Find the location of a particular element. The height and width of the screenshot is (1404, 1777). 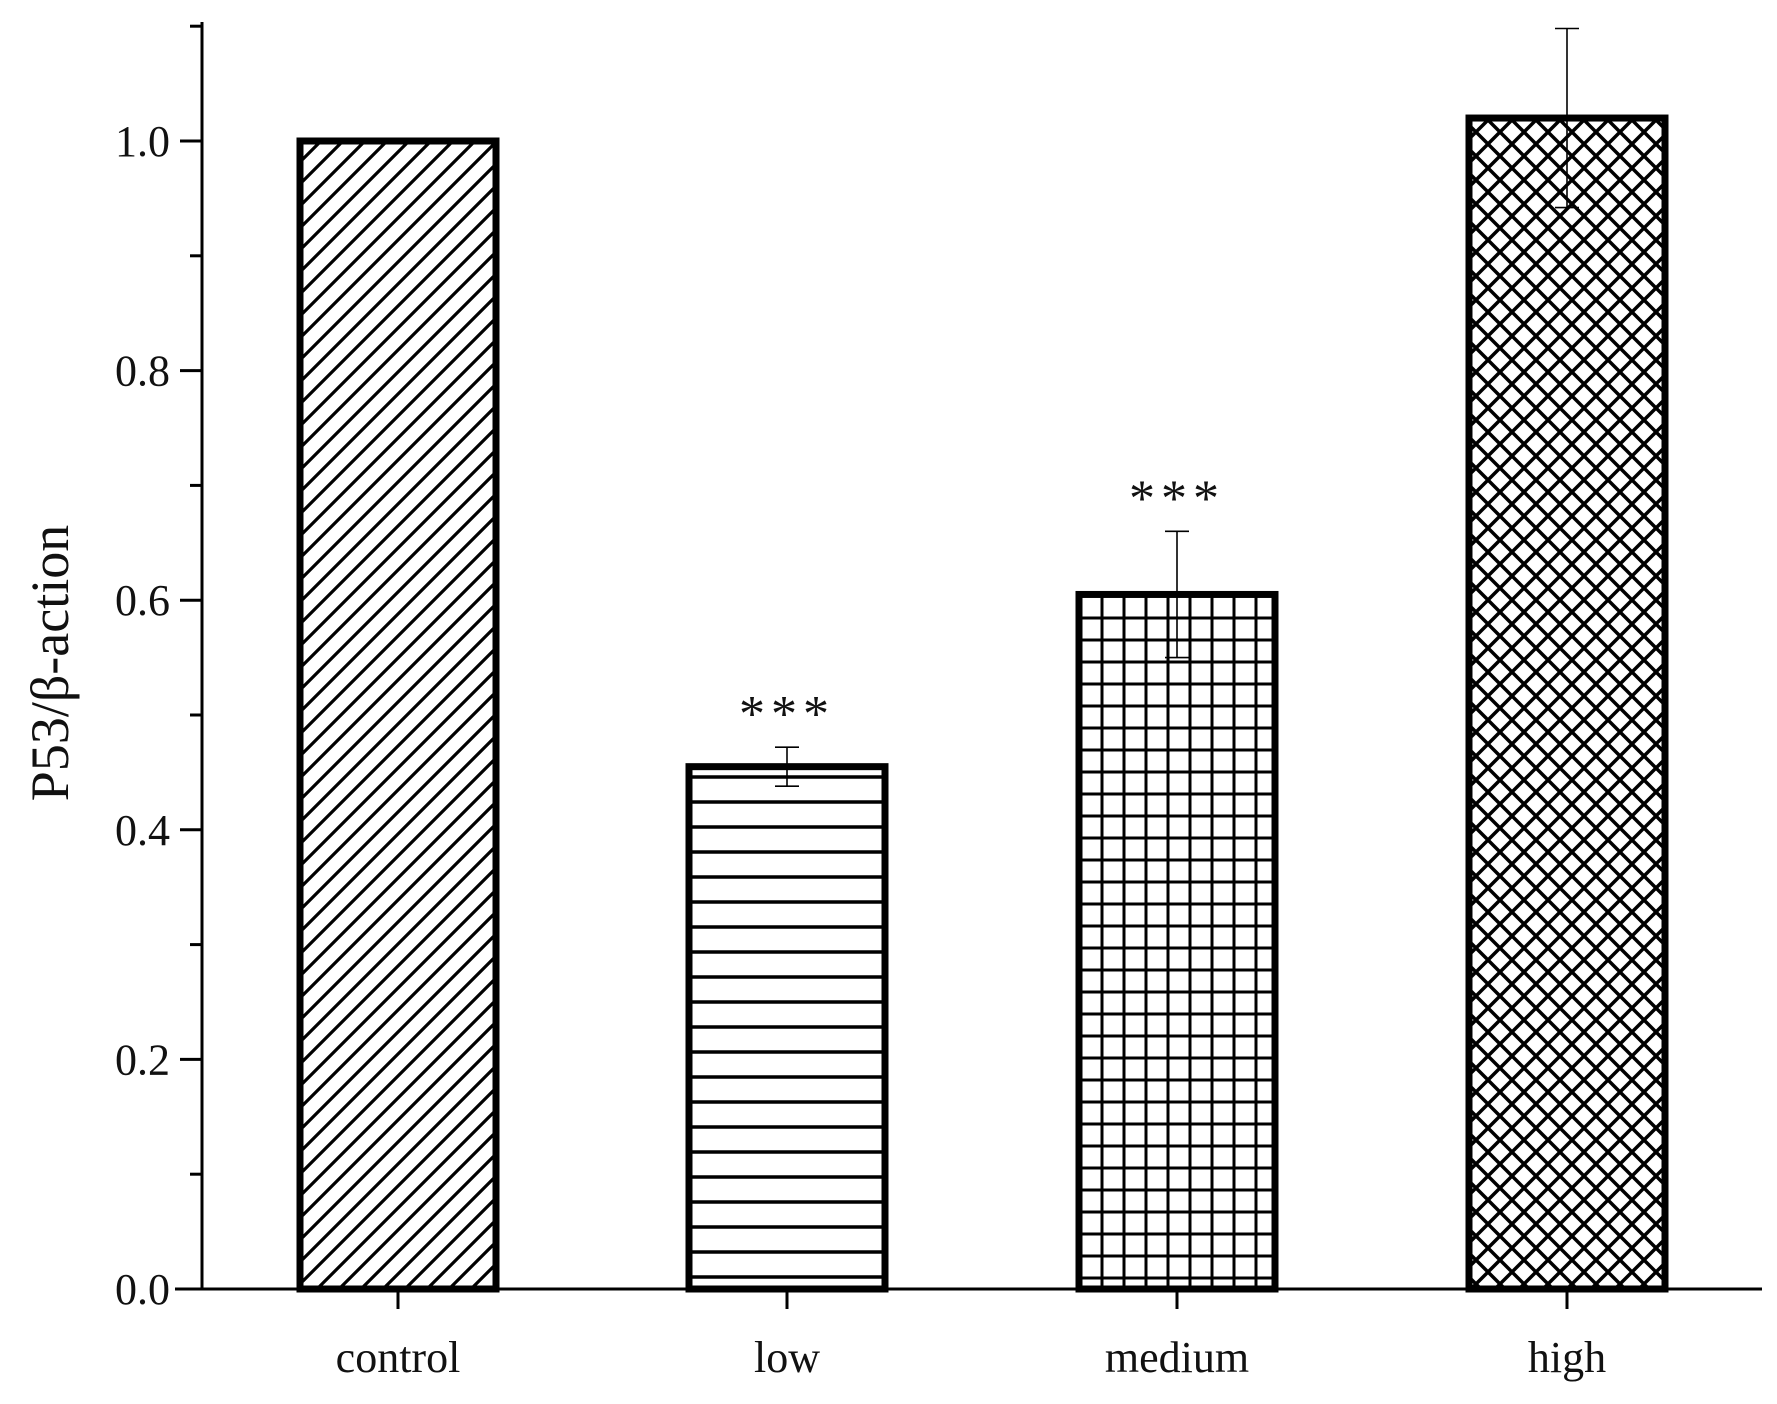

y-tick-label: 0.2 is located at coordinates (142, 1059).